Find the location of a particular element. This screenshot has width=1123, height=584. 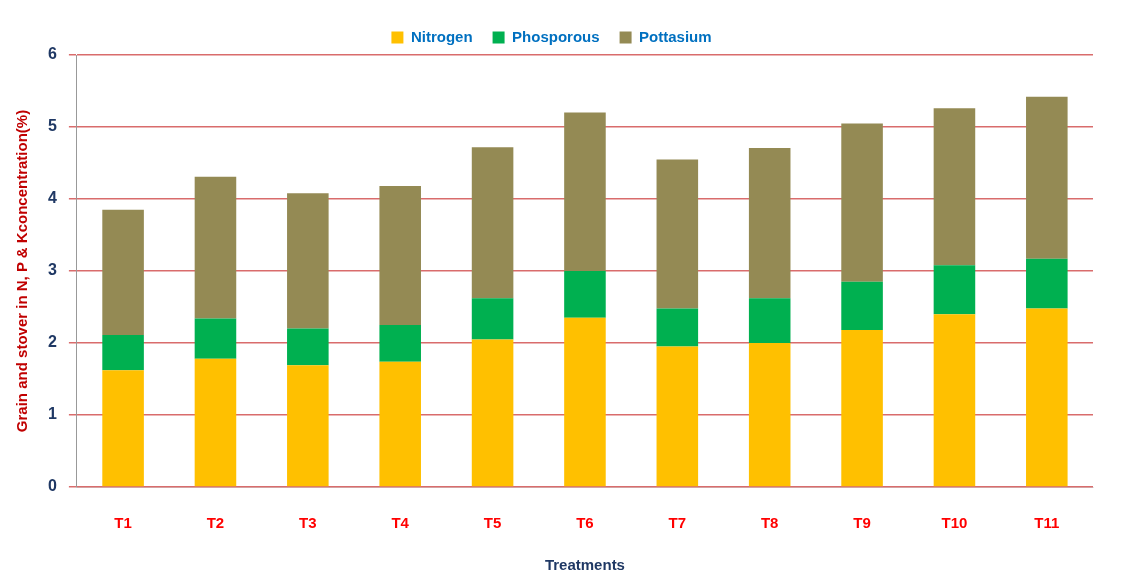

x-tick-label: T11 is located at coordinates (1047, 523).